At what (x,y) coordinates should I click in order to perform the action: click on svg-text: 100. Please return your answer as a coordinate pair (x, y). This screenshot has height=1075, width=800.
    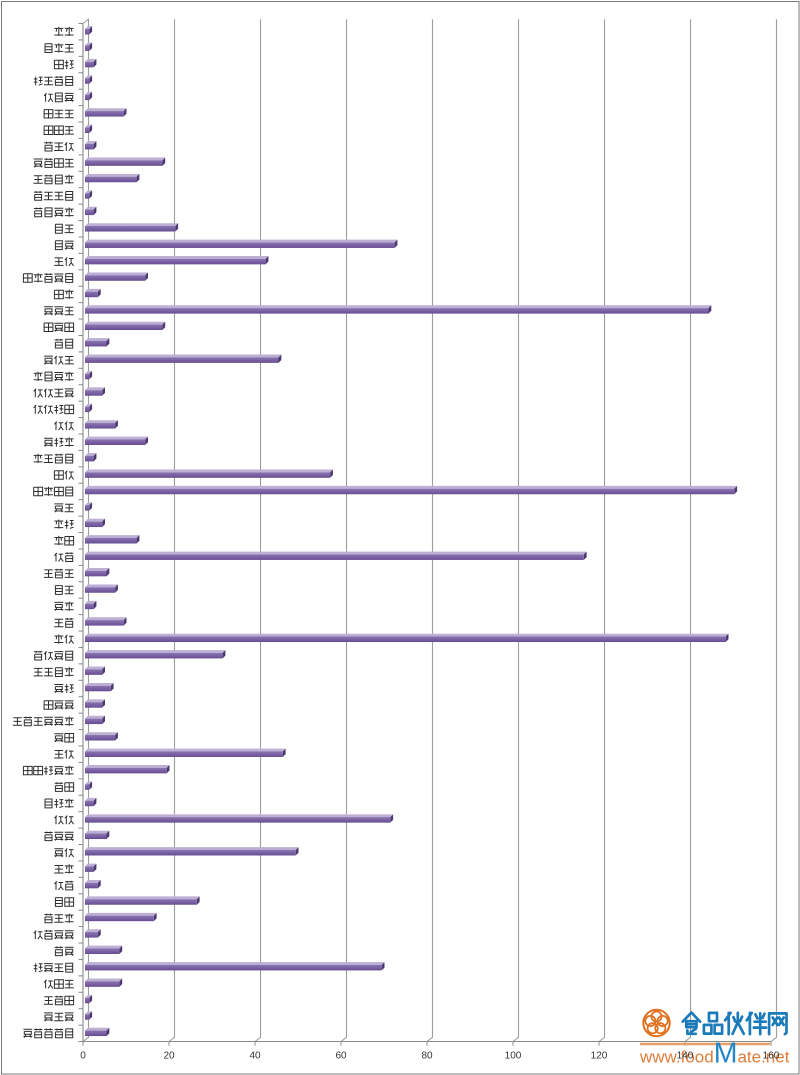
    Looking at the image, I should click on (513, 1056).